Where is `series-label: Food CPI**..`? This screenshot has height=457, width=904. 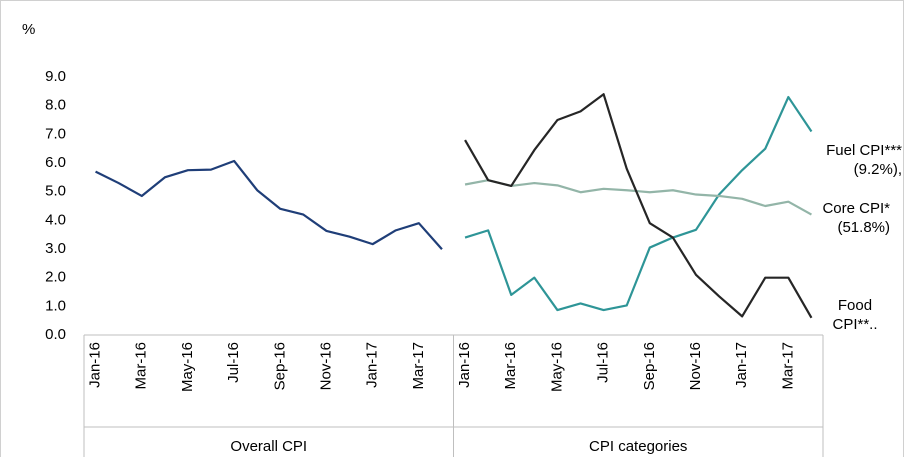
series-label: Food CPI**.. is located at coordinates (855, 315).